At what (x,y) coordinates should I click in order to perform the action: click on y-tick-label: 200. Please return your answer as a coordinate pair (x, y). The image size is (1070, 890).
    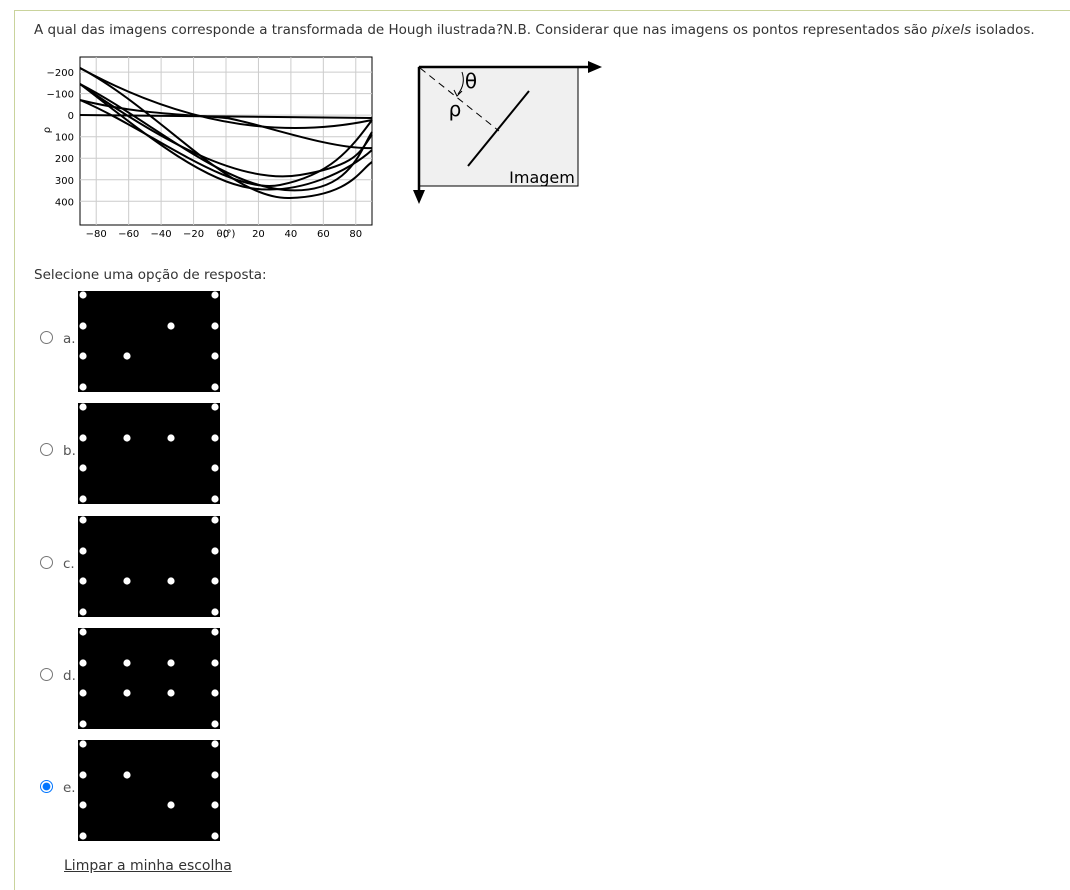
    Looking at the image, I should click on (64, 159).